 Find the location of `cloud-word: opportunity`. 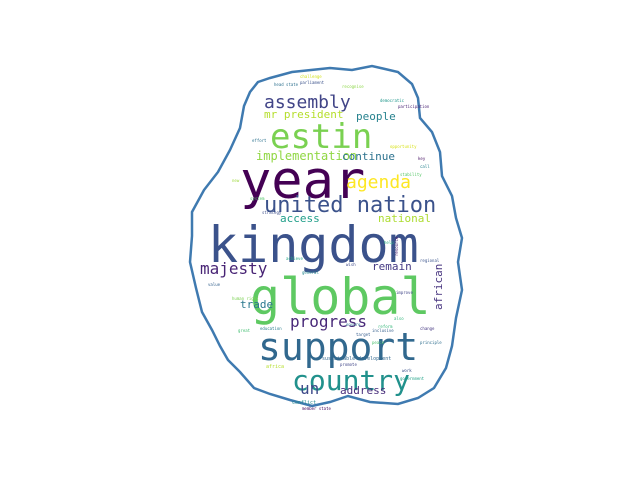

cloud-word: opportunity is located at coordinates (403, 146).